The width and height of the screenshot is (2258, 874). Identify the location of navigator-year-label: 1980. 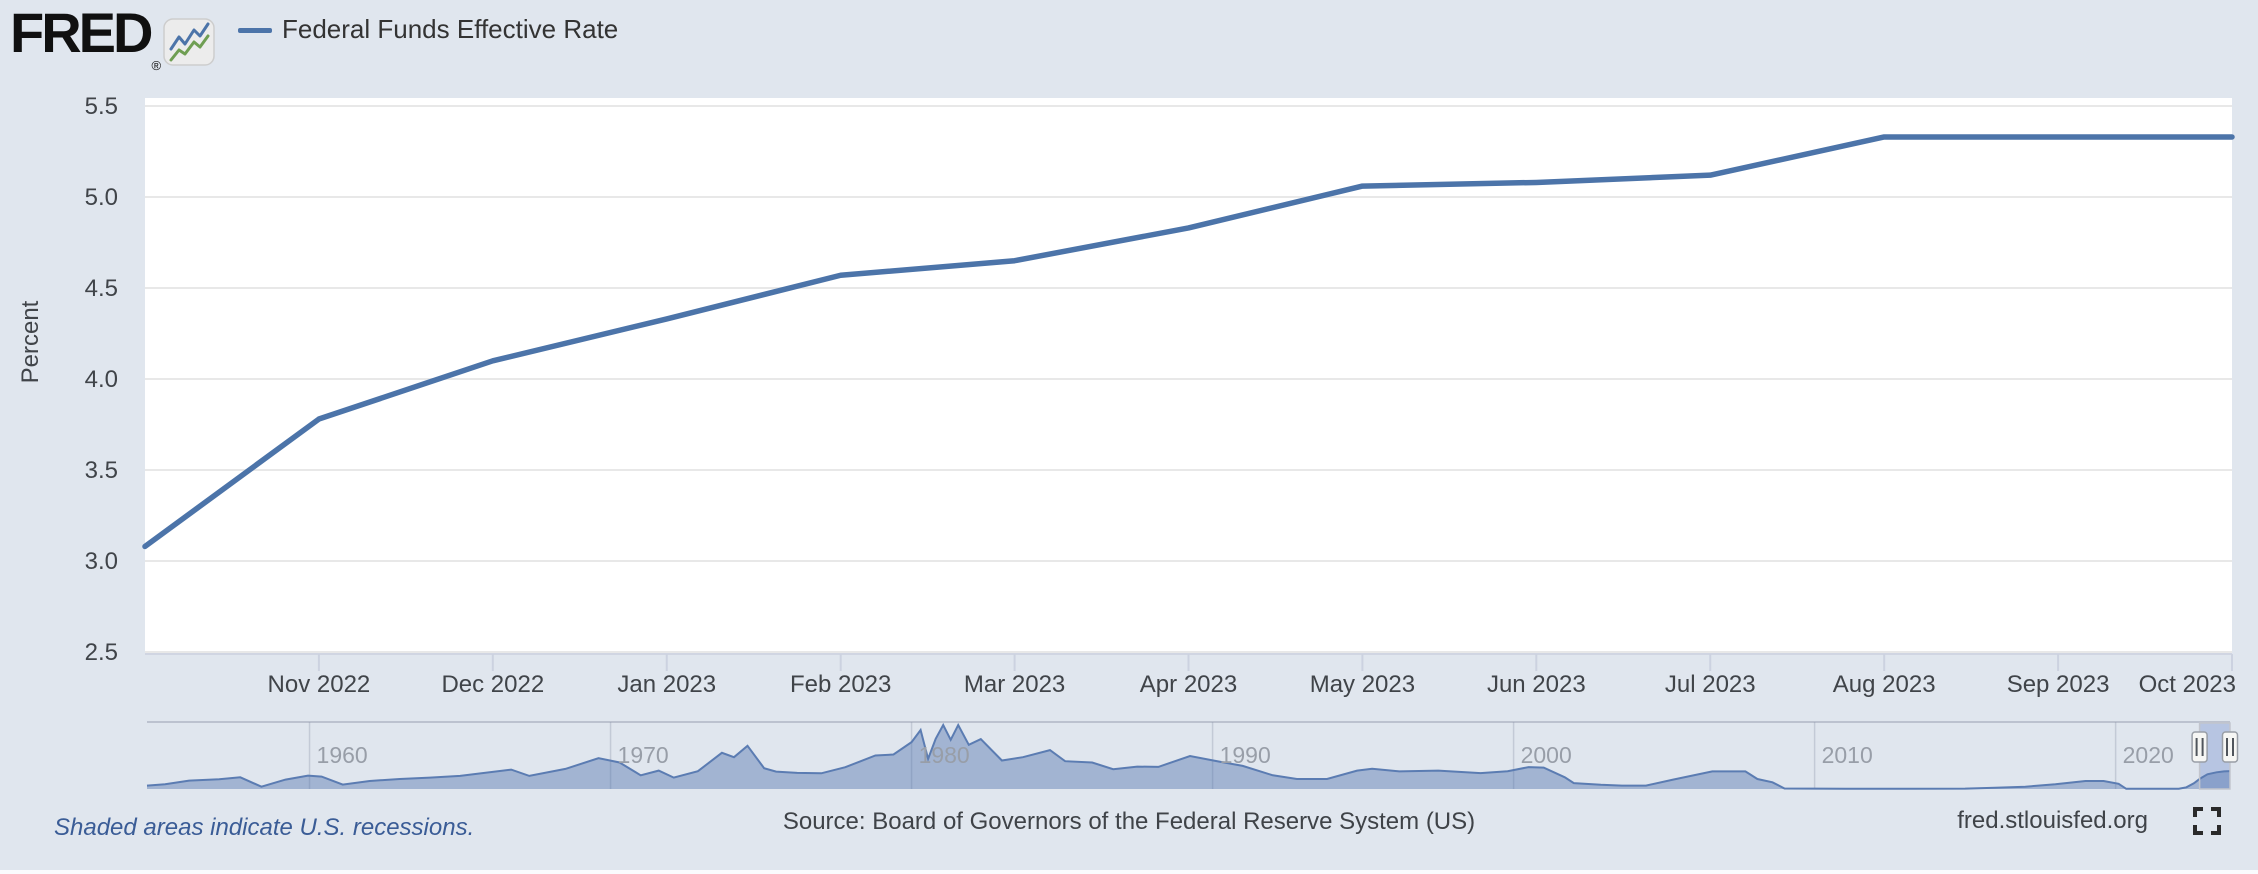
(944, 755).